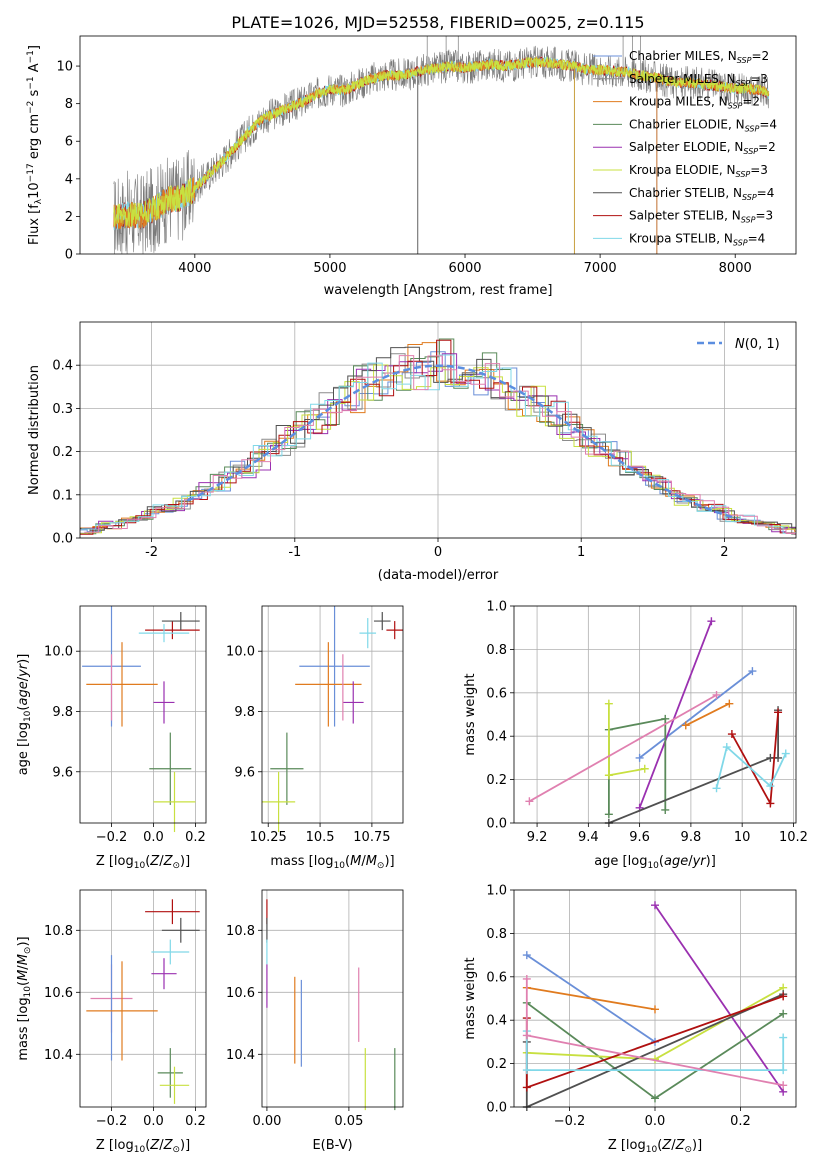 The width and height of the screenshot is (819, 1170). What do you see at coordinates (39, 201) in the screenshot?
I see `label-part: λ` at bounding box center [39, 201].